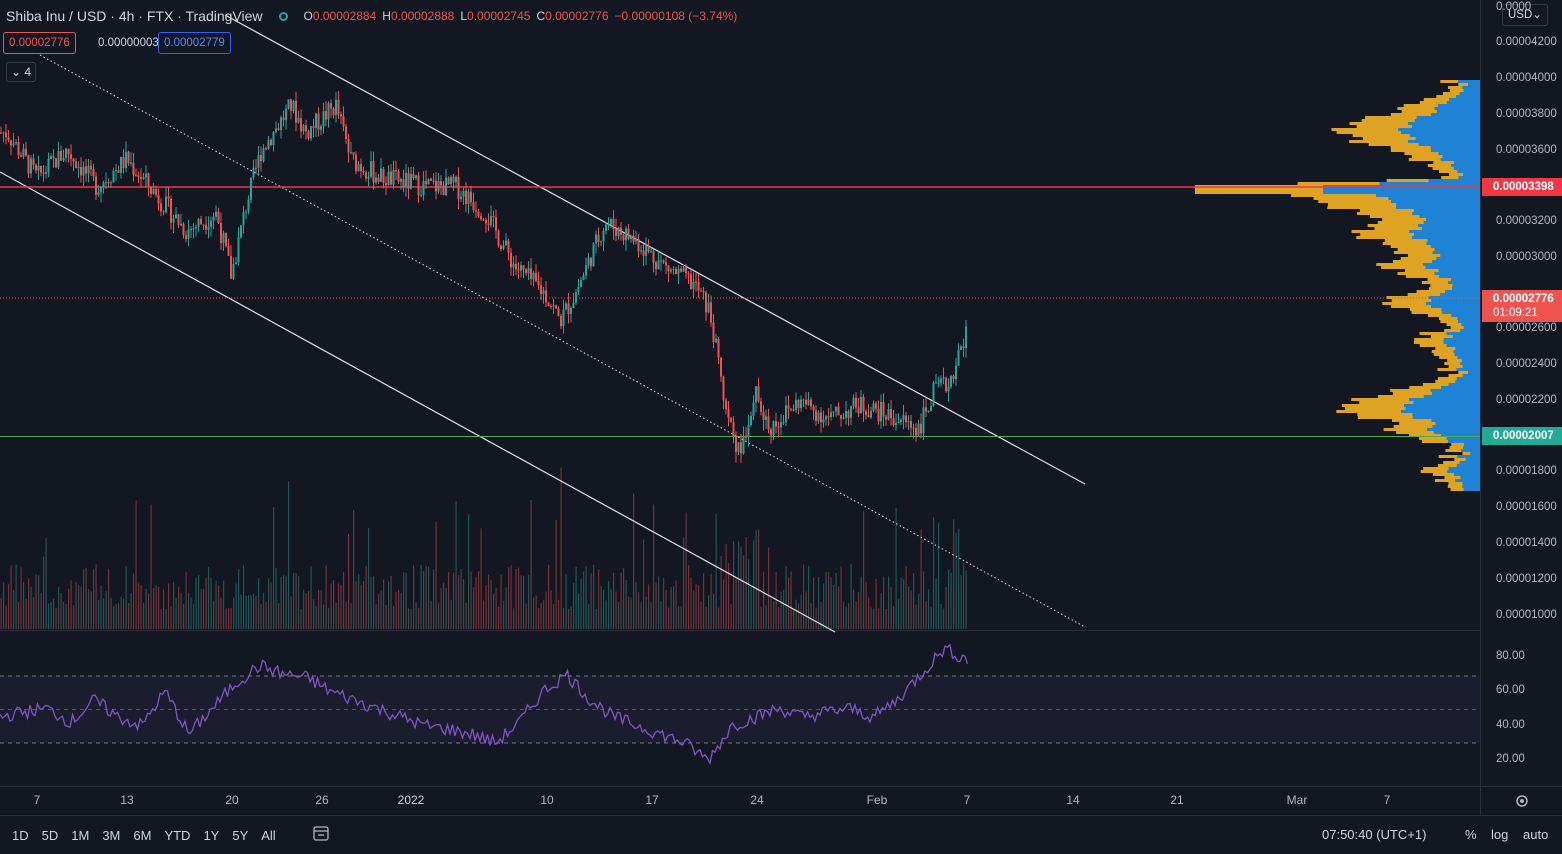 This screenshot has height=854, width=1562. What do you see at coordinates (39, 43) in the screenshot?
I see `sell-price-button: 0.00002776` at bounding box center [39, 43].